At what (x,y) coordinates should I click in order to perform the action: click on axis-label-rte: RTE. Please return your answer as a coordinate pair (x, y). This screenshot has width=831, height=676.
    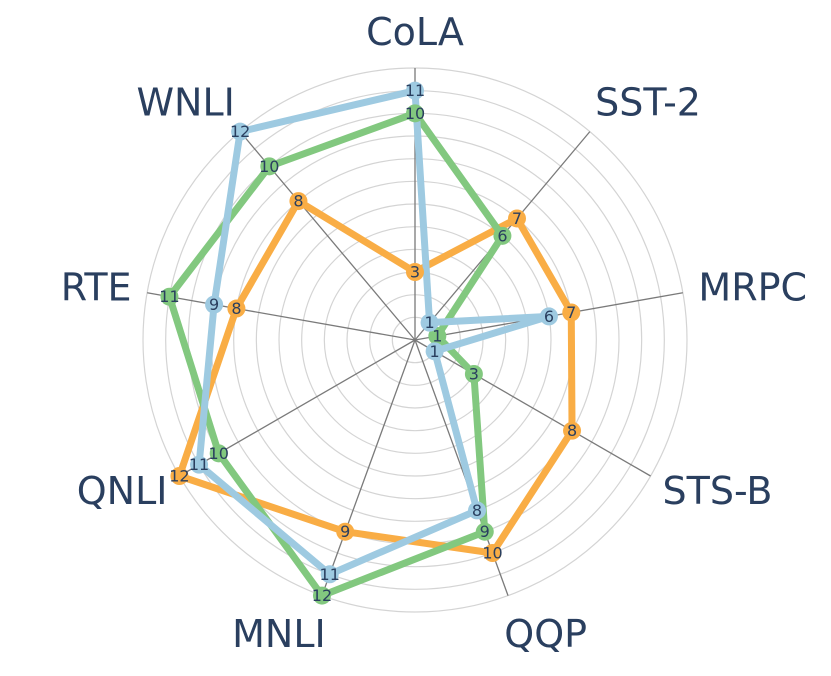
    Looking at the image, I should click on (96, 288).